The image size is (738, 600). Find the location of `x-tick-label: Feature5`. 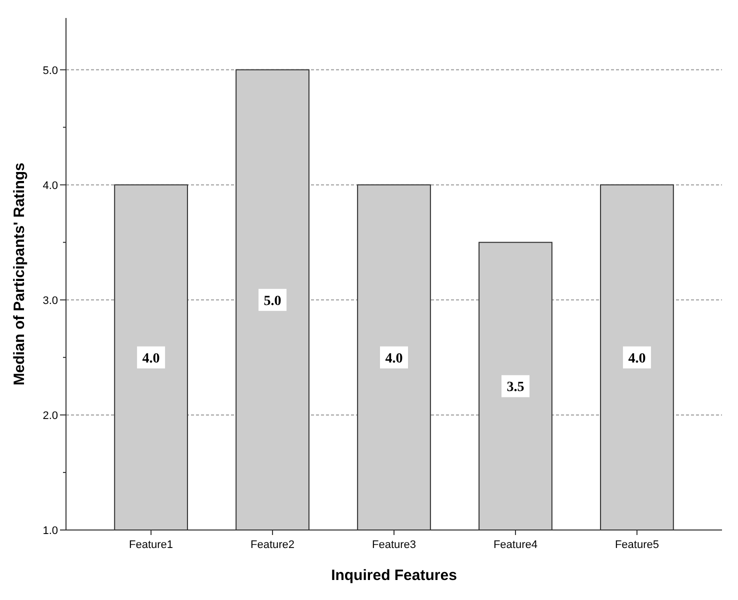

x-tick-label: Feature5 is located at coordinates (636, 545).